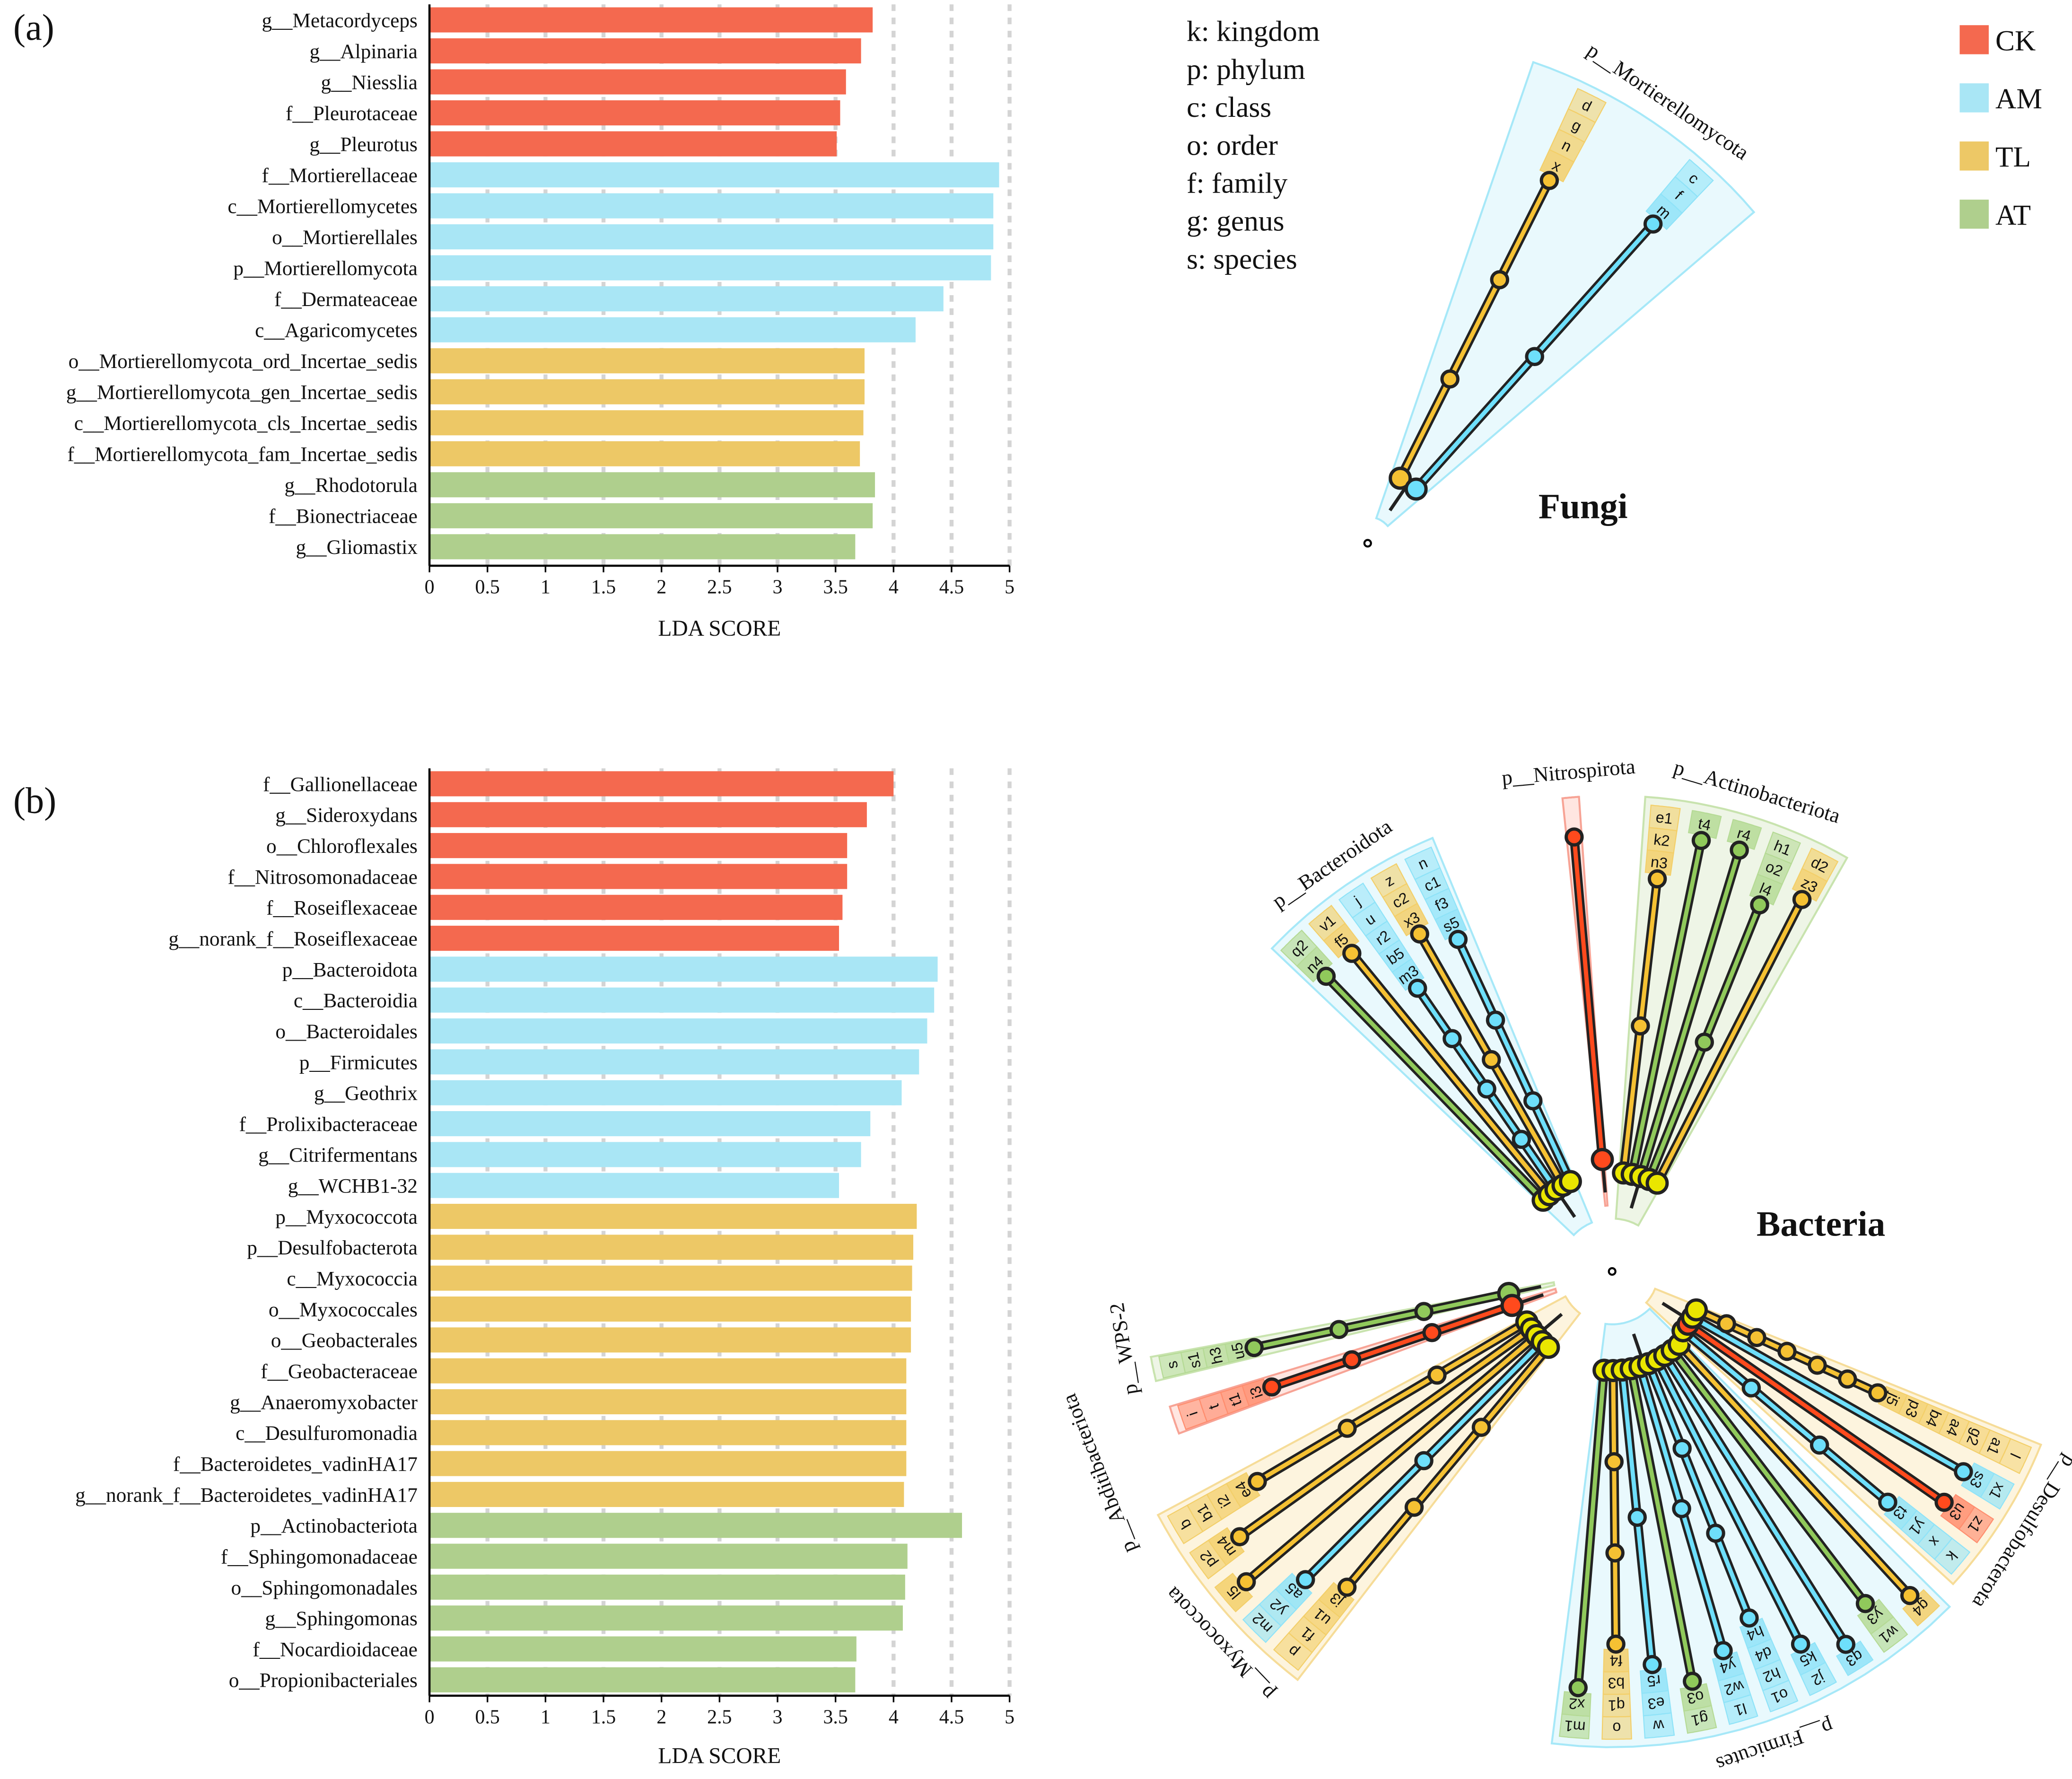 This screenshot has width=2072, height=1779. Describe the element at coordinates (1974, 156) in the screenshot. I see `legend-swatch-tl` at that location.